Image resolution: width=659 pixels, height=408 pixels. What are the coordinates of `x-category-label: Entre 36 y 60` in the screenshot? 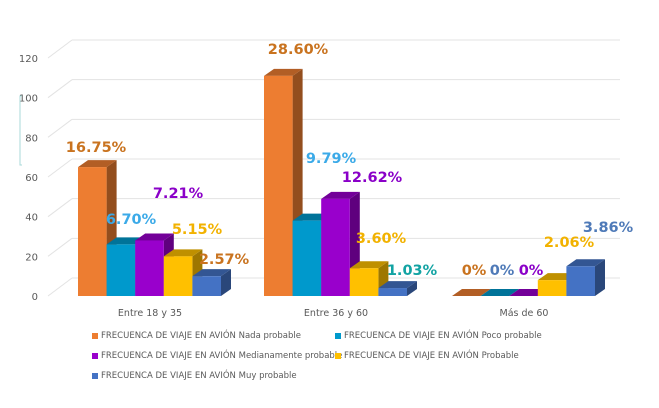 It's located at (336, 313).